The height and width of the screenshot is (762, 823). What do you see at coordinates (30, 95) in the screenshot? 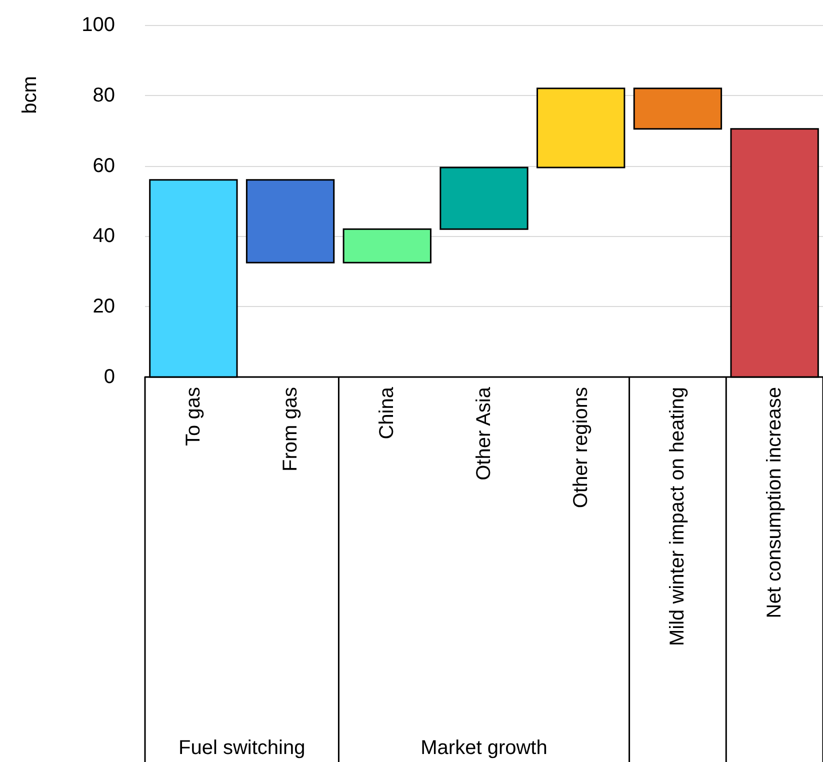
I see `y-axis-title: bcm` at bounding box center [30, 95].